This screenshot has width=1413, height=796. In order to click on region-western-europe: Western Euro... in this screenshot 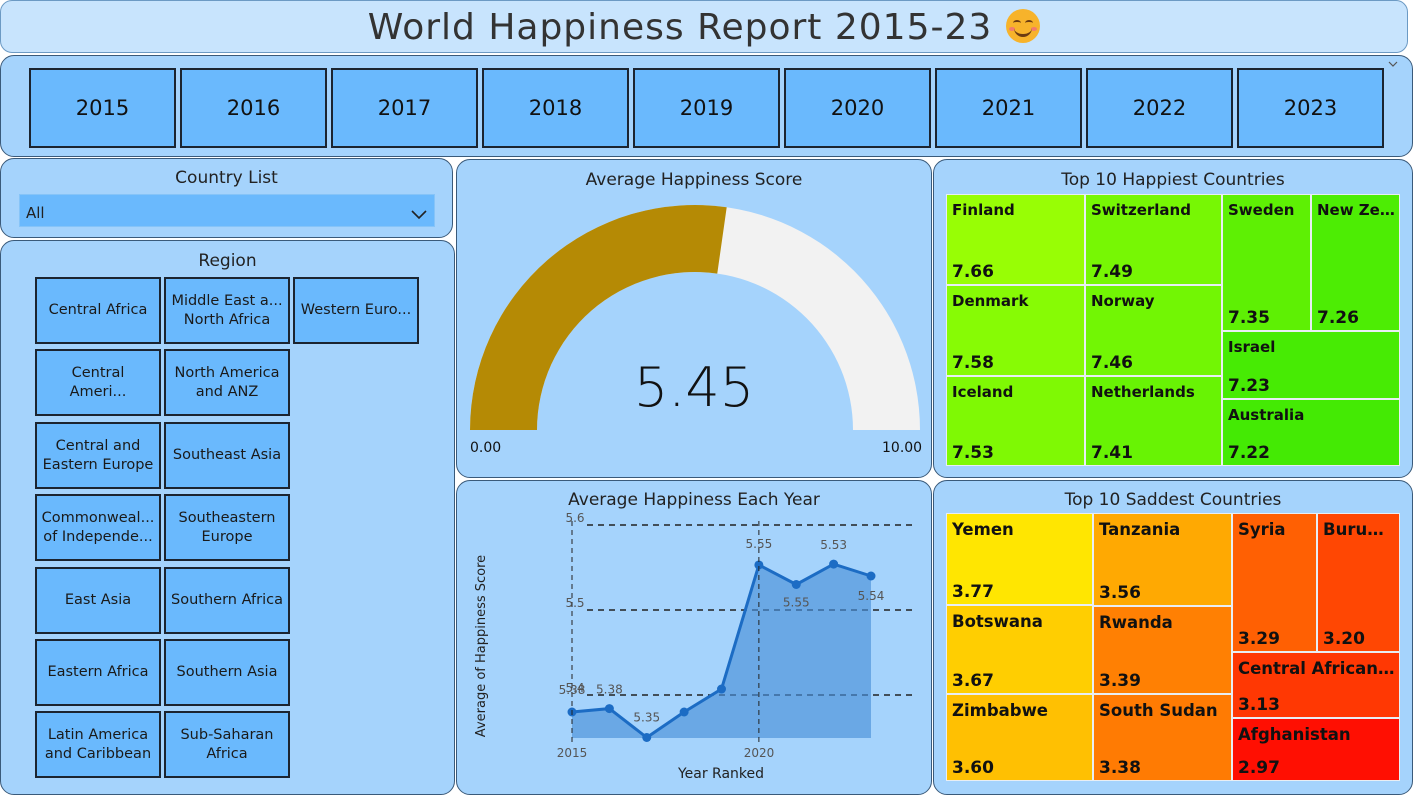, I will do `click(356, 310)`.